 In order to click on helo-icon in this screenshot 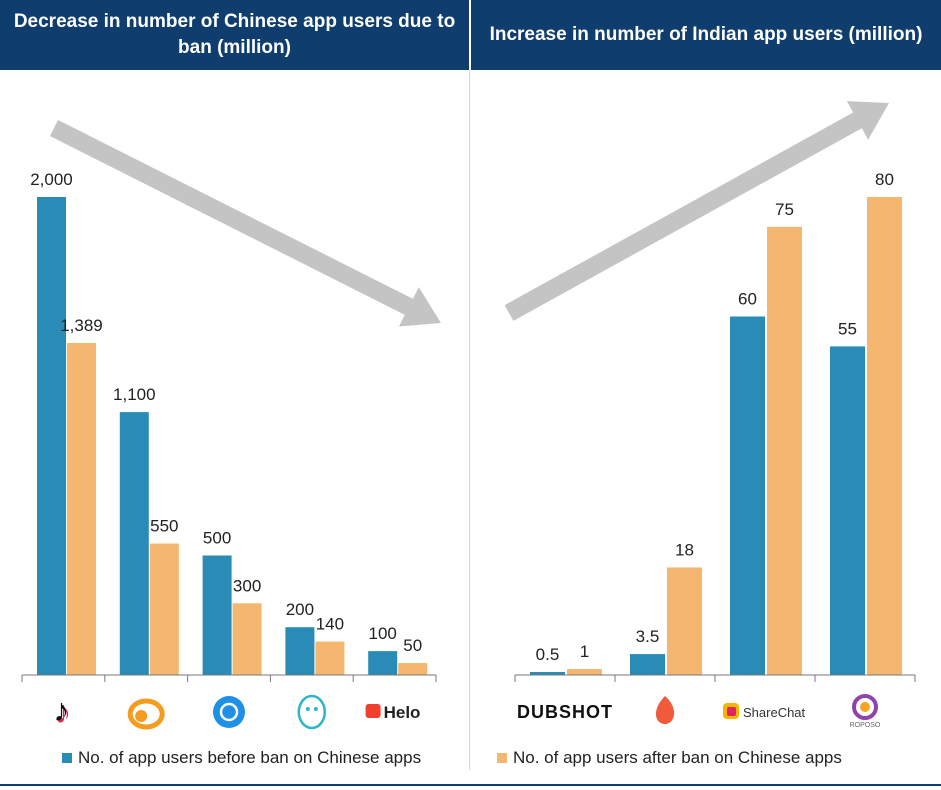, I will do `click(373, 711)`.